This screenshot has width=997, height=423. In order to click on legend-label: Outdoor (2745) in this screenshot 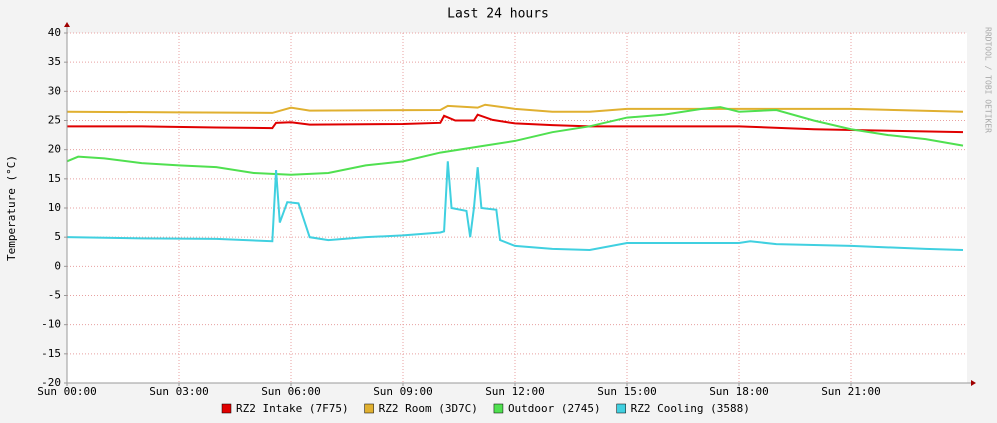, I will do `click(554, 408)`.